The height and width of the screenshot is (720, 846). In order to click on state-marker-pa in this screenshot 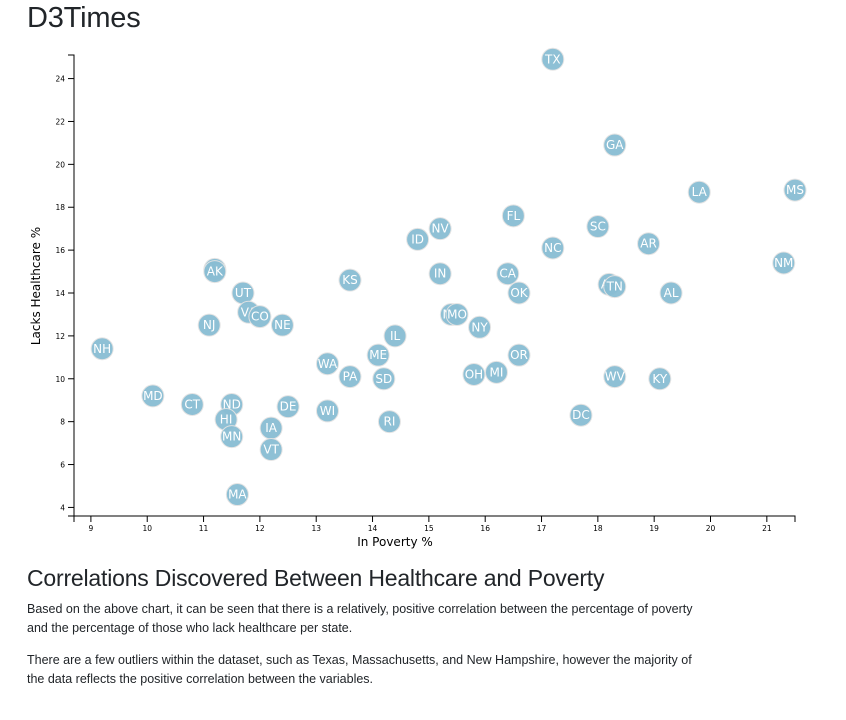, I will do `click(350, 377)`.